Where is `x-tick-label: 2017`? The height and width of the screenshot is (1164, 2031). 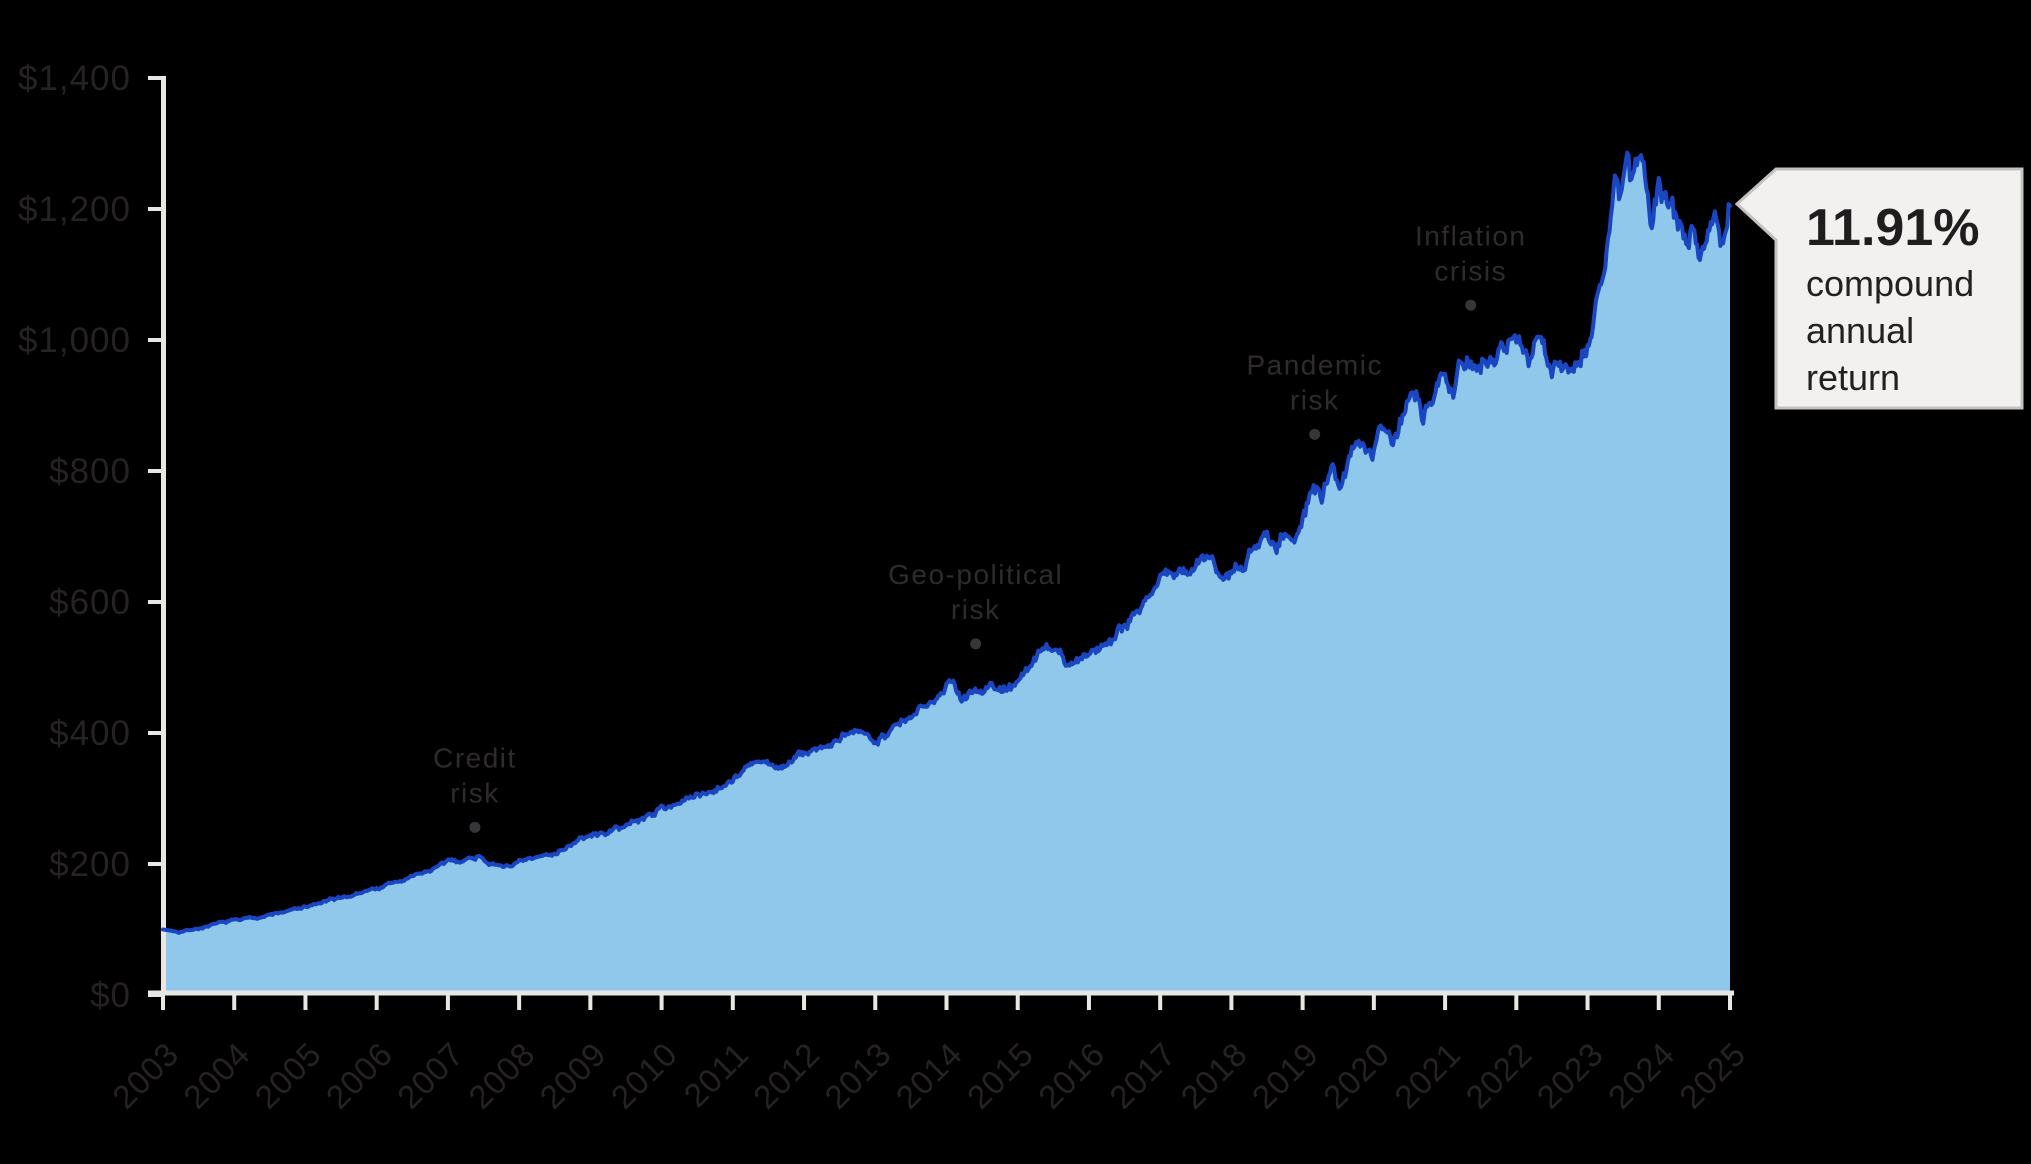
x-tick-label: 2017 is located at coordinates (1142, 1075).